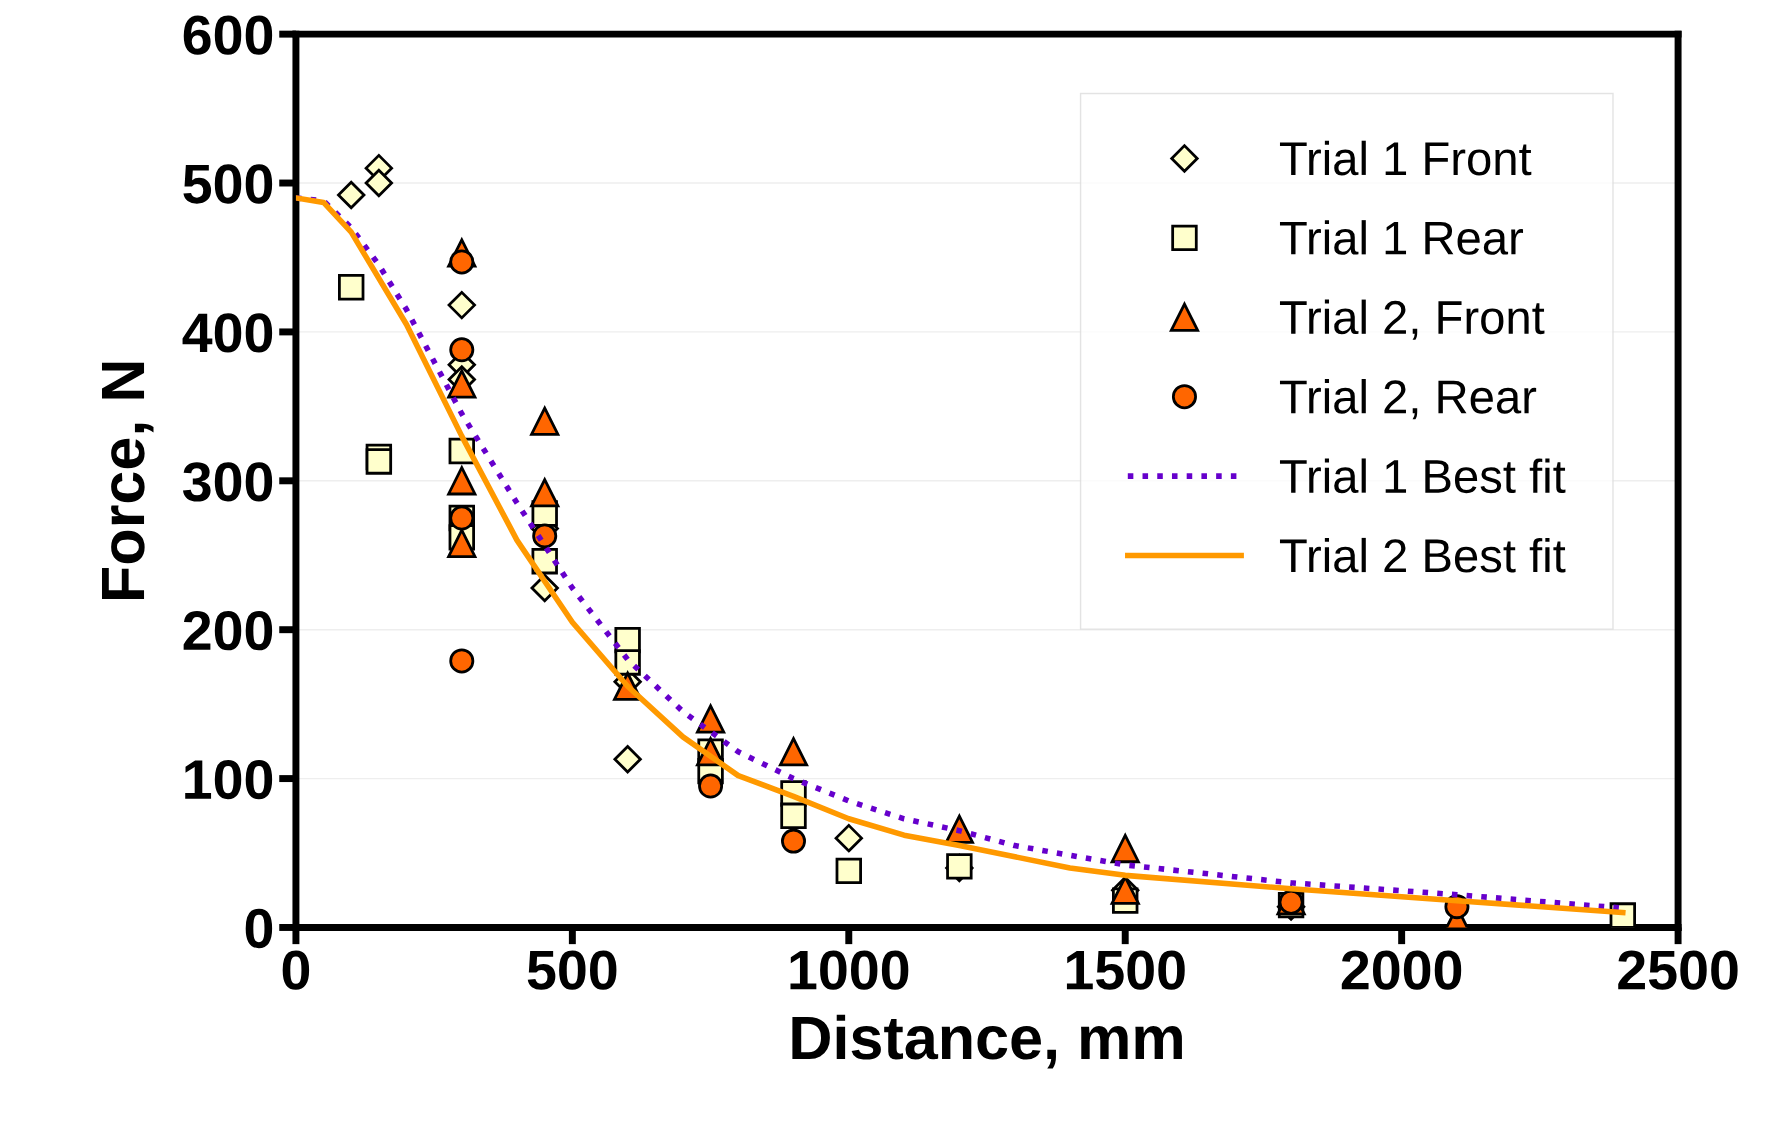 The height and width of the screenshot is (1138, 1772). What do you see at coordinates (572, 970) in the screenshot?
I see `x-tick-label: 500` at bounding box center [572, 970].